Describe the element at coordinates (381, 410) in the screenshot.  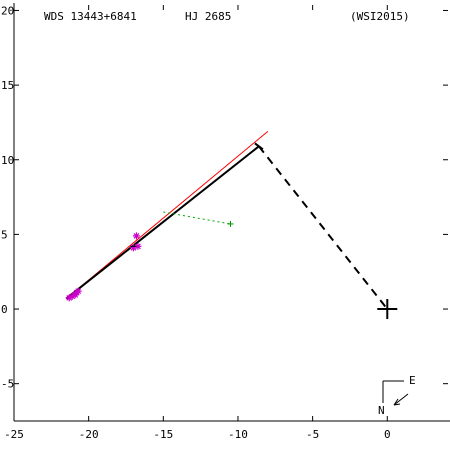
I see `north-label: N` at that location.